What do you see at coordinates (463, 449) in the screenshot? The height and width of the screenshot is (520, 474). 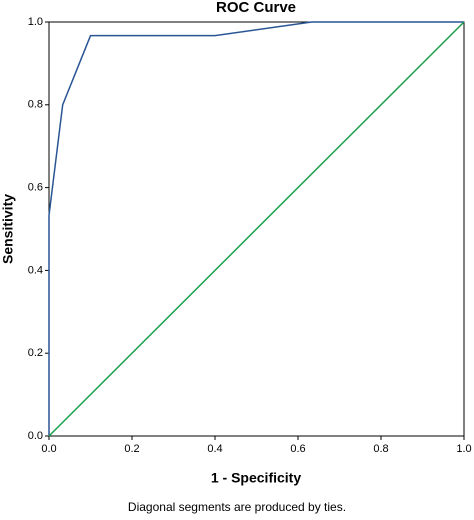 I see `x-tick-label: 1.0` at bounding box center [463, 449].